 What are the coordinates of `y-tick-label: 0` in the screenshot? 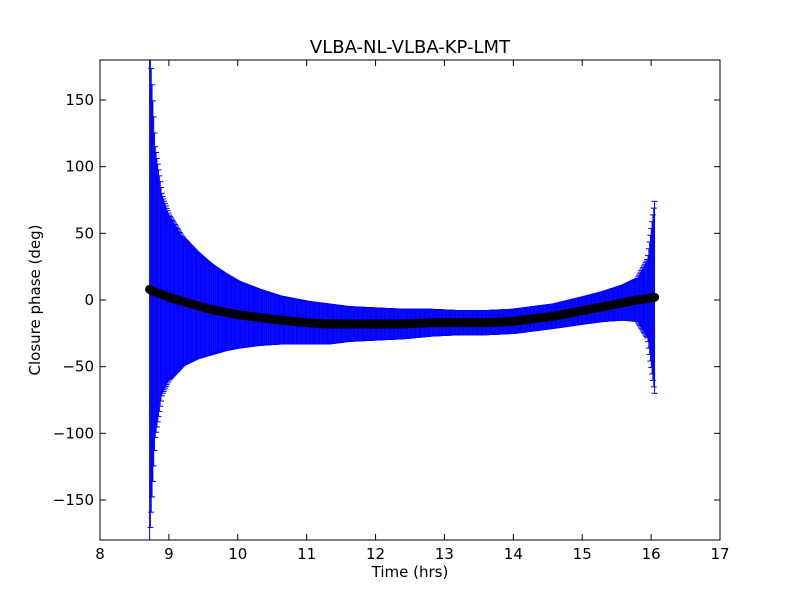 It's located at (89, 300).